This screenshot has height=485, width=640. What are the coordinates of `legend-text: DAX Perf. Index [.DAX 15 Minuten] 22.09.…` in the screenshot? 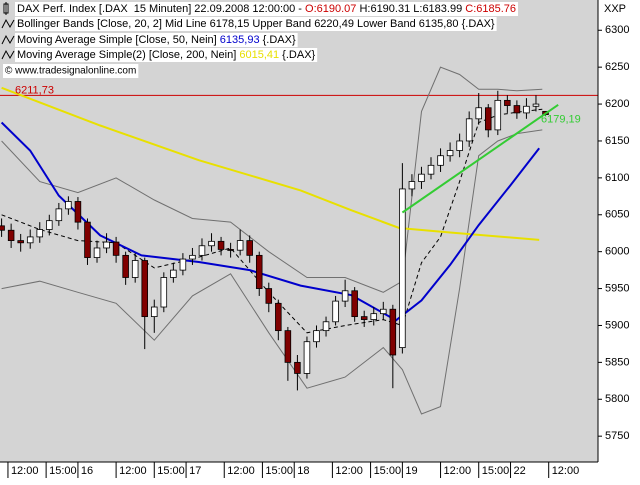 It's located at (161, 9).